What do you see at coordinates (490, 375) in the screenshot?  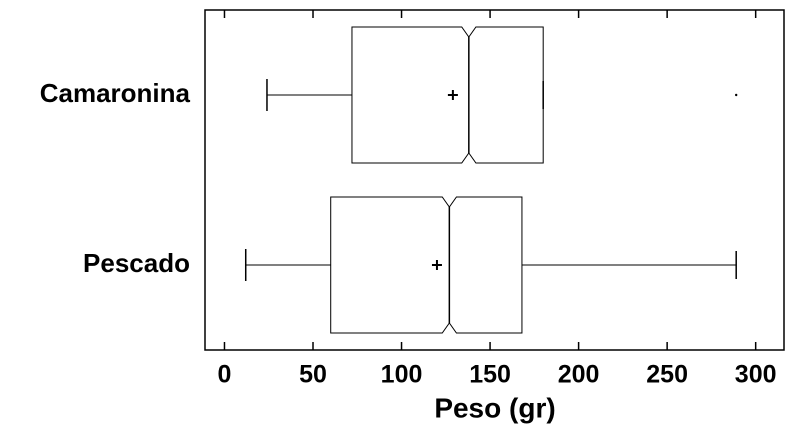 I see `x-tick-label: 150` at bounding box center [490, 375].